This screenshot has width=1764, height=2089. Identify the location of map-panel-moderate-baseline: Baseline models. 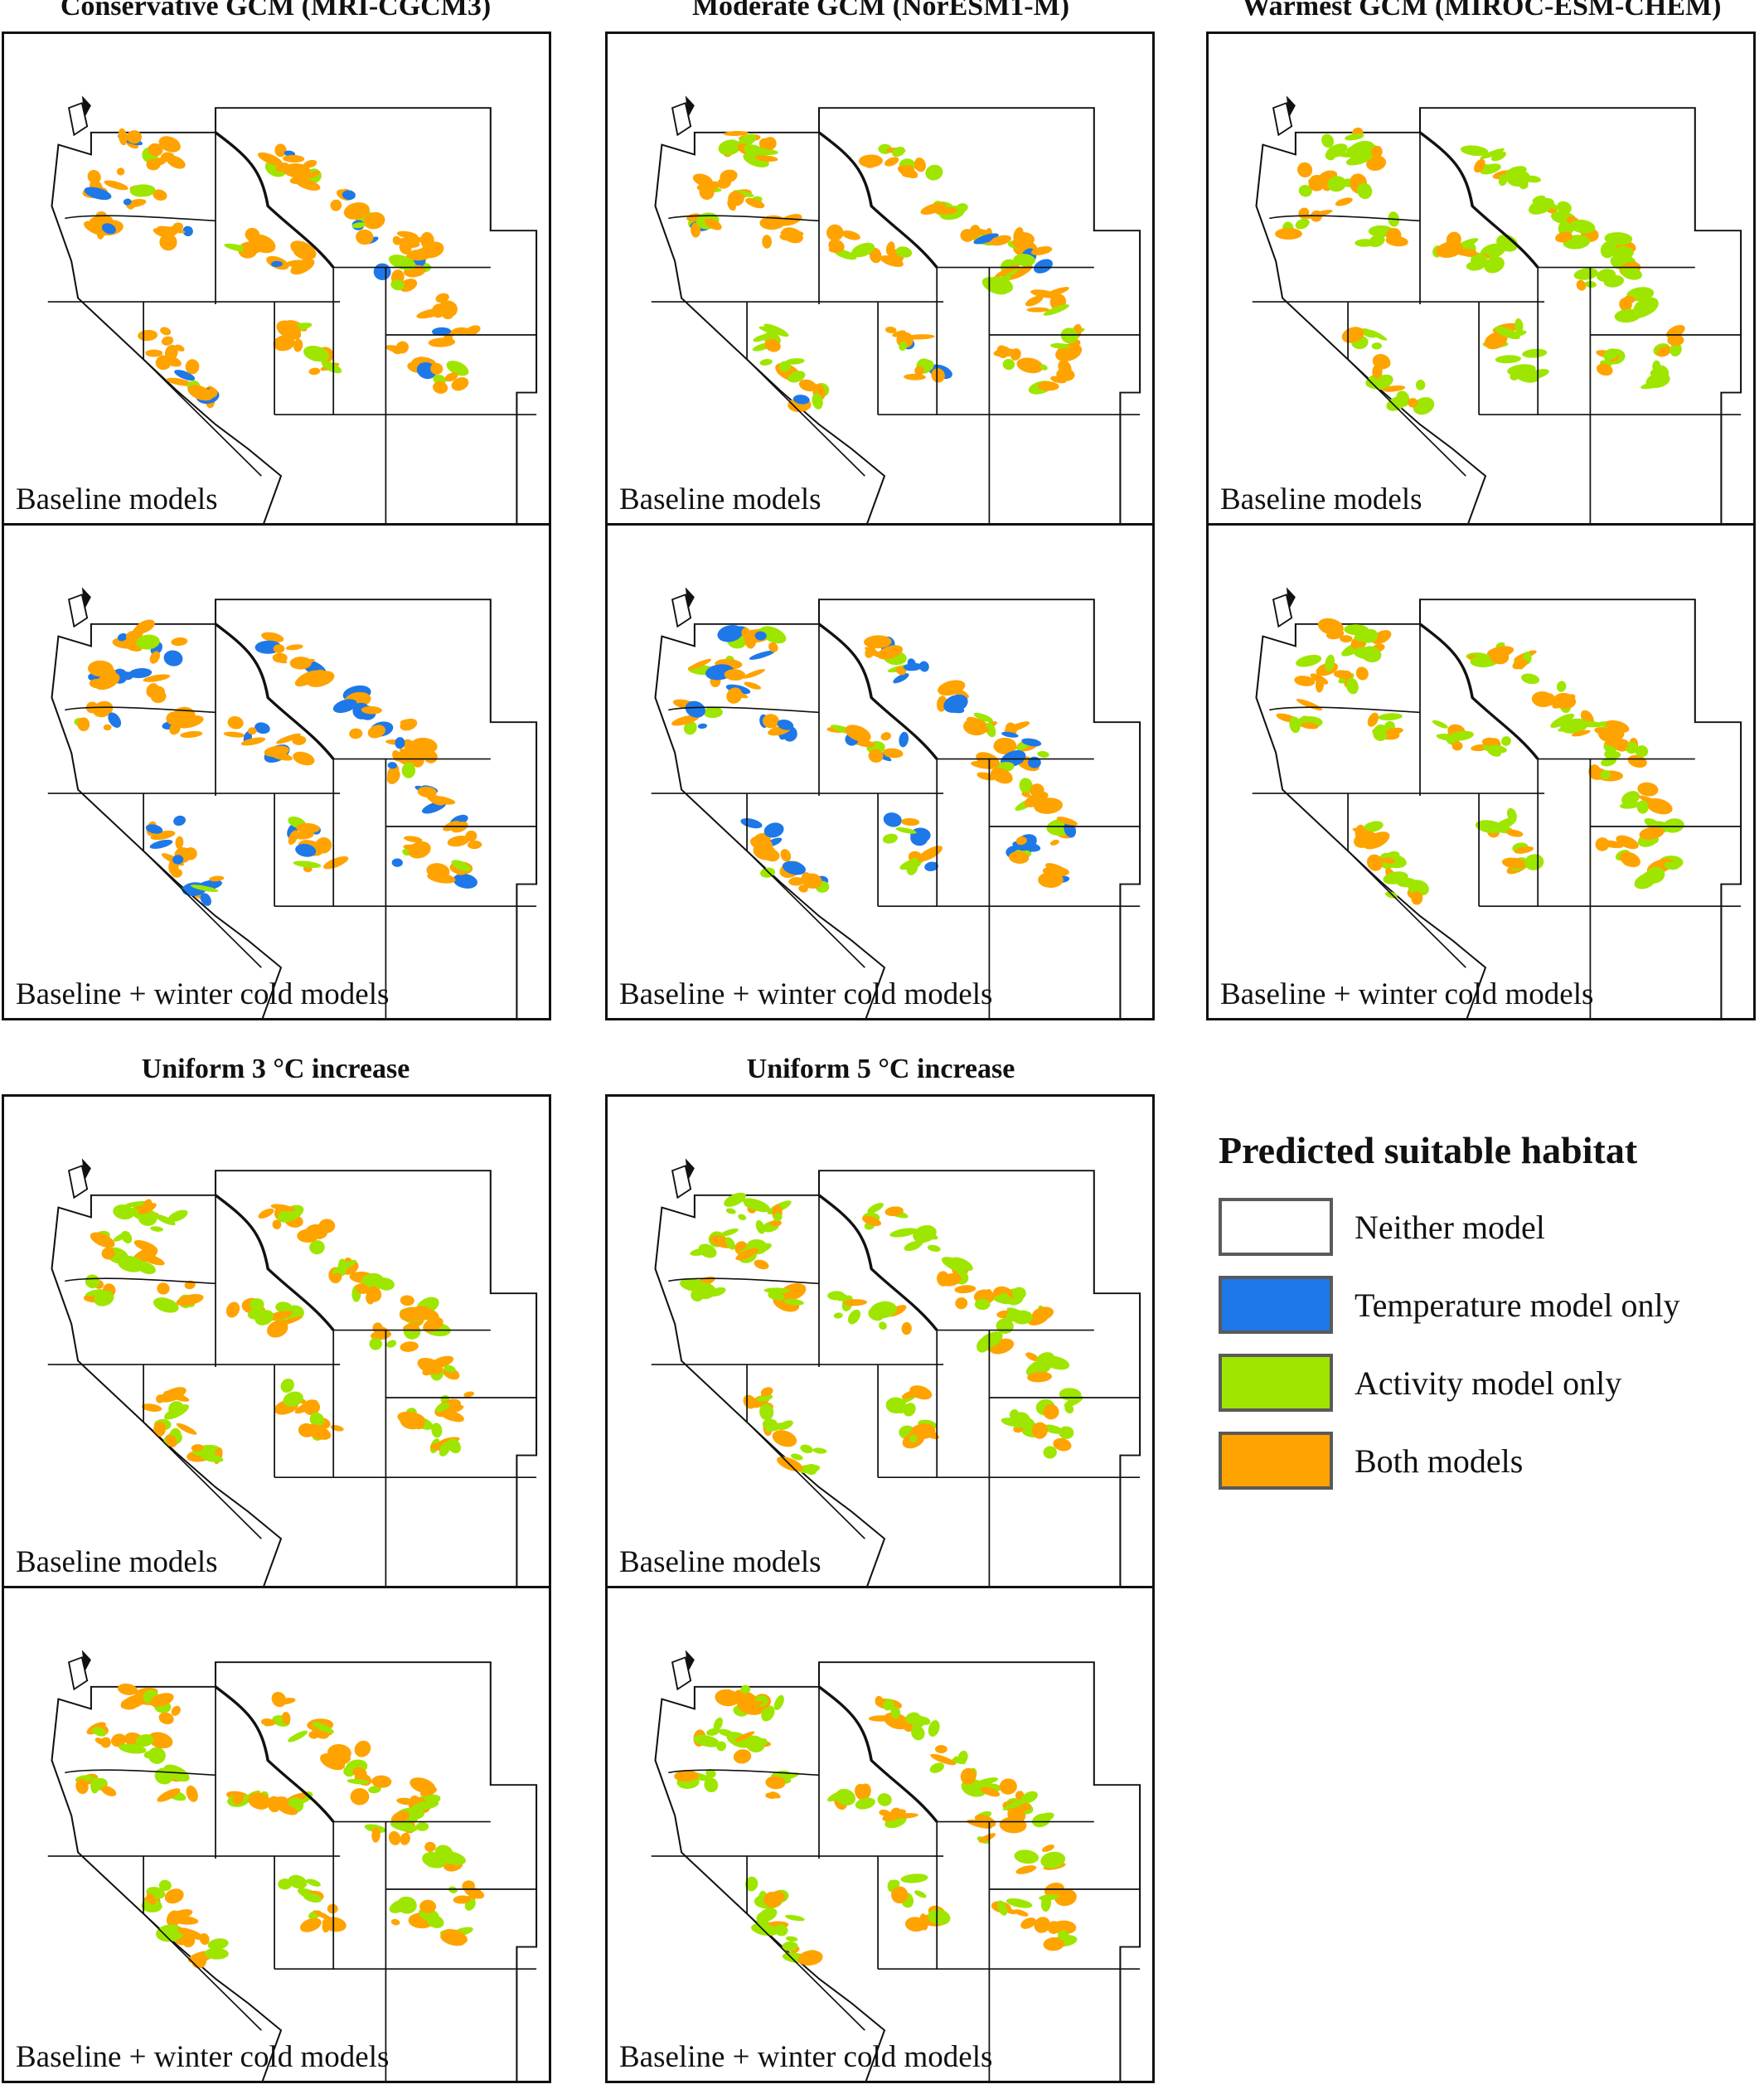
(880, 279).